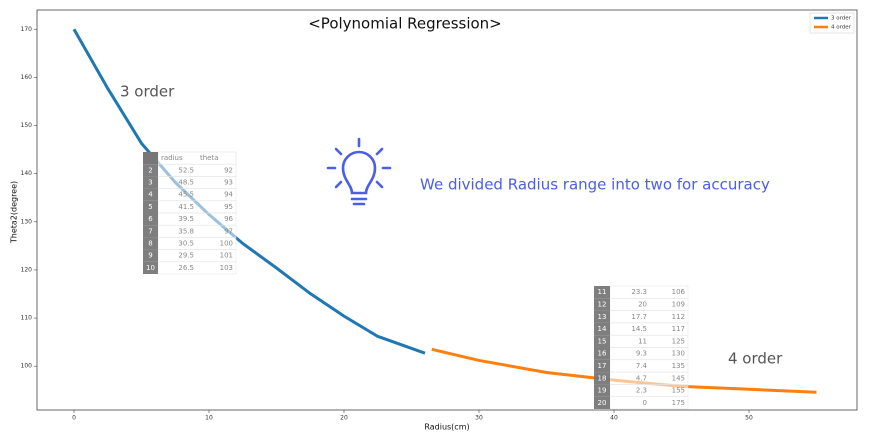  What do you see at coordinates (186, 207) in the screenshot?
I see `table-cell: 41.5` at bounding box center [186, 207].